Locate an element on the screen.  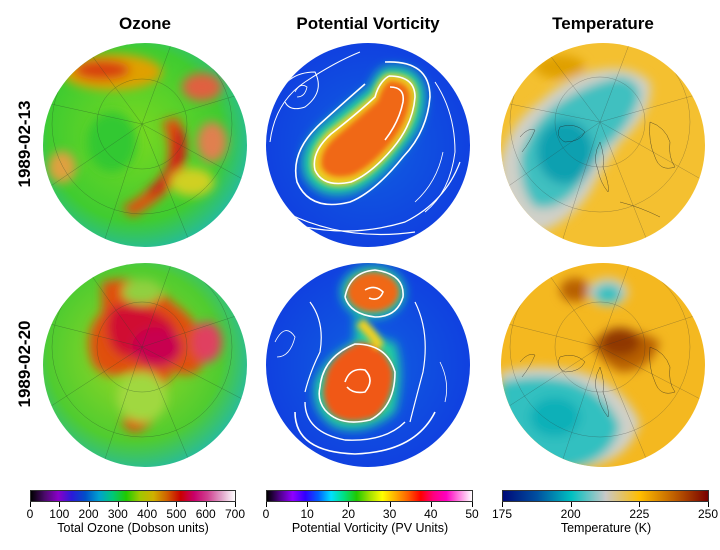
potential-vorticity-colorbar-tick-label: 40 is located at coordinates (431, 514).